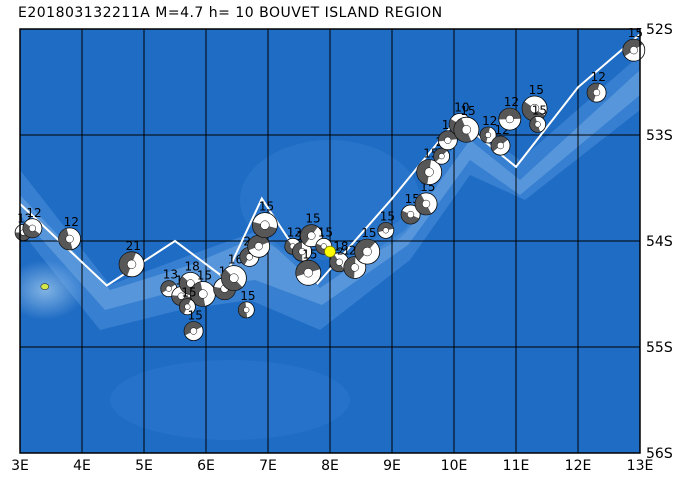 Image resolution: width=689 pixels, height=483 pixels. Describe the element at coordinates (454, 466) in the screenshot. I see `longitude-label: 10E` at that location.